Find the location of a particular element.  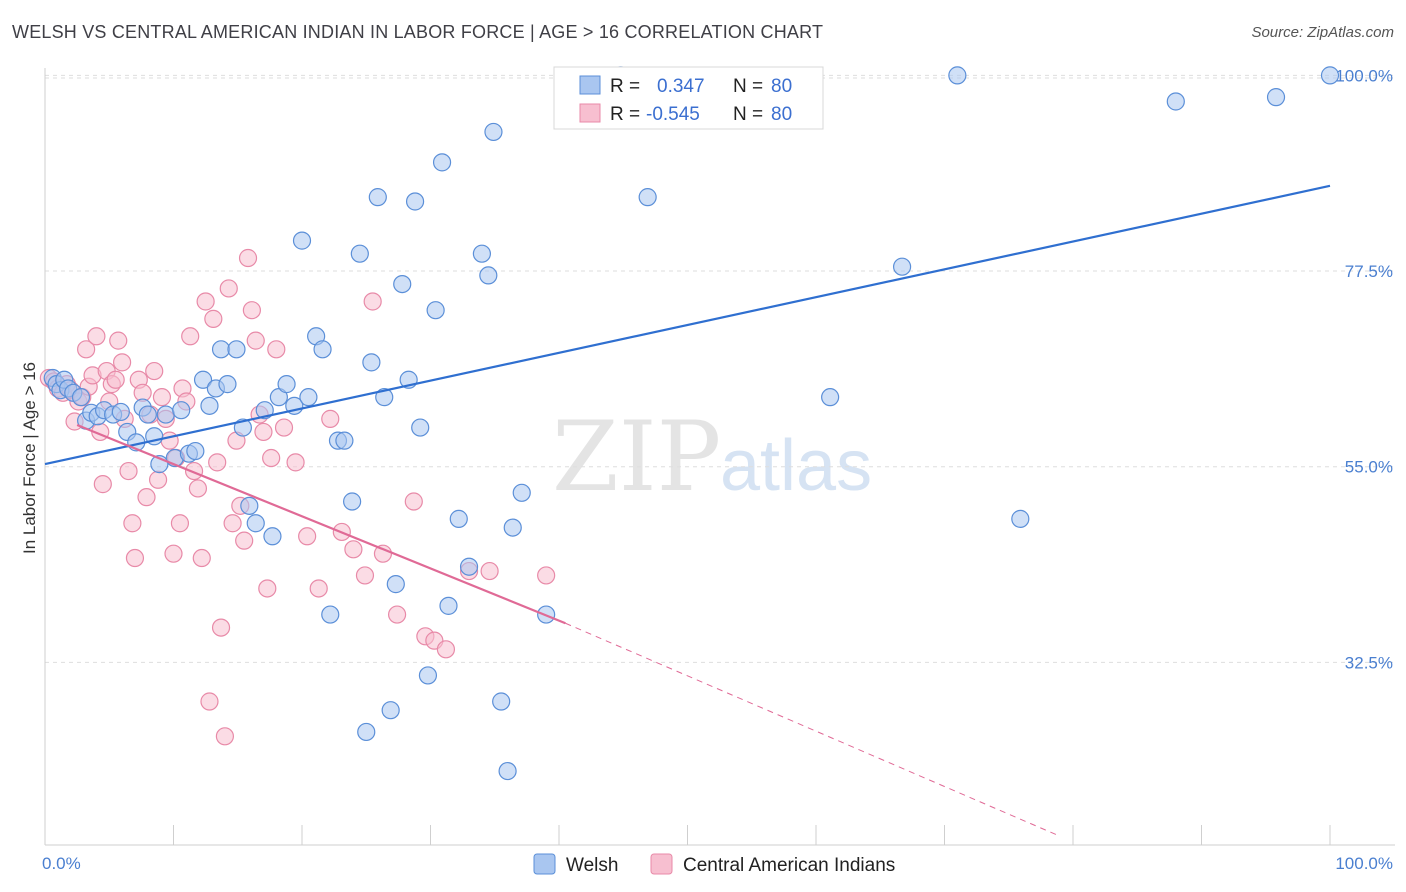

legend-n-value-cai: 80 is located at coordinates (781, 114).